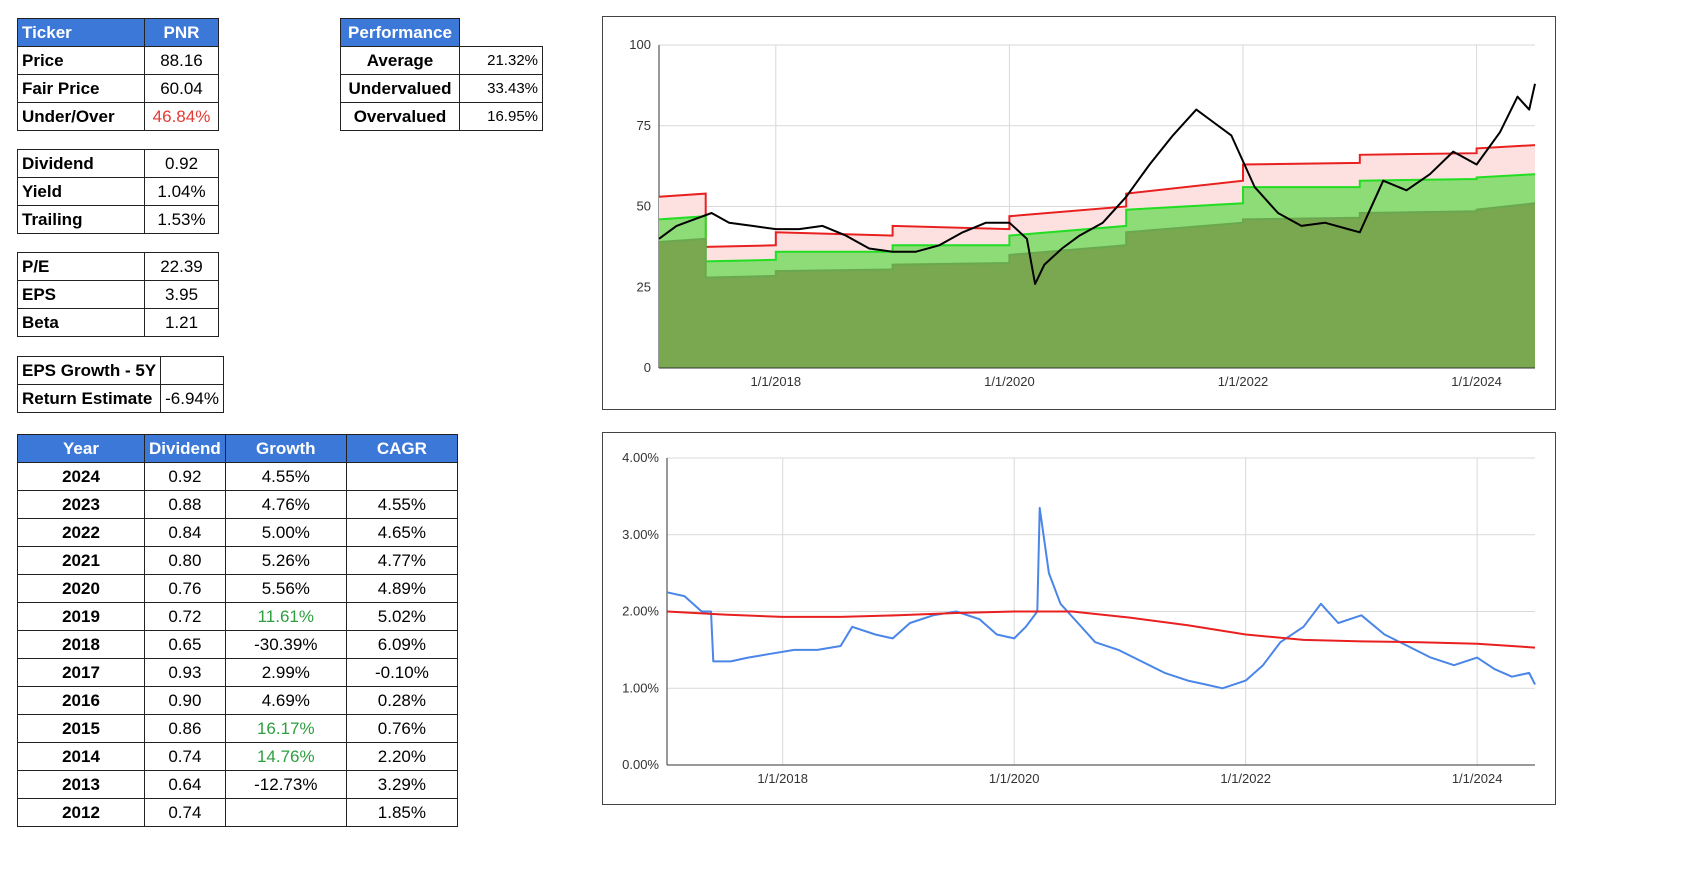 This screenshot has height=882, width=1692. I want to click on y-tick-label: 4.00%, so click(640, 457).